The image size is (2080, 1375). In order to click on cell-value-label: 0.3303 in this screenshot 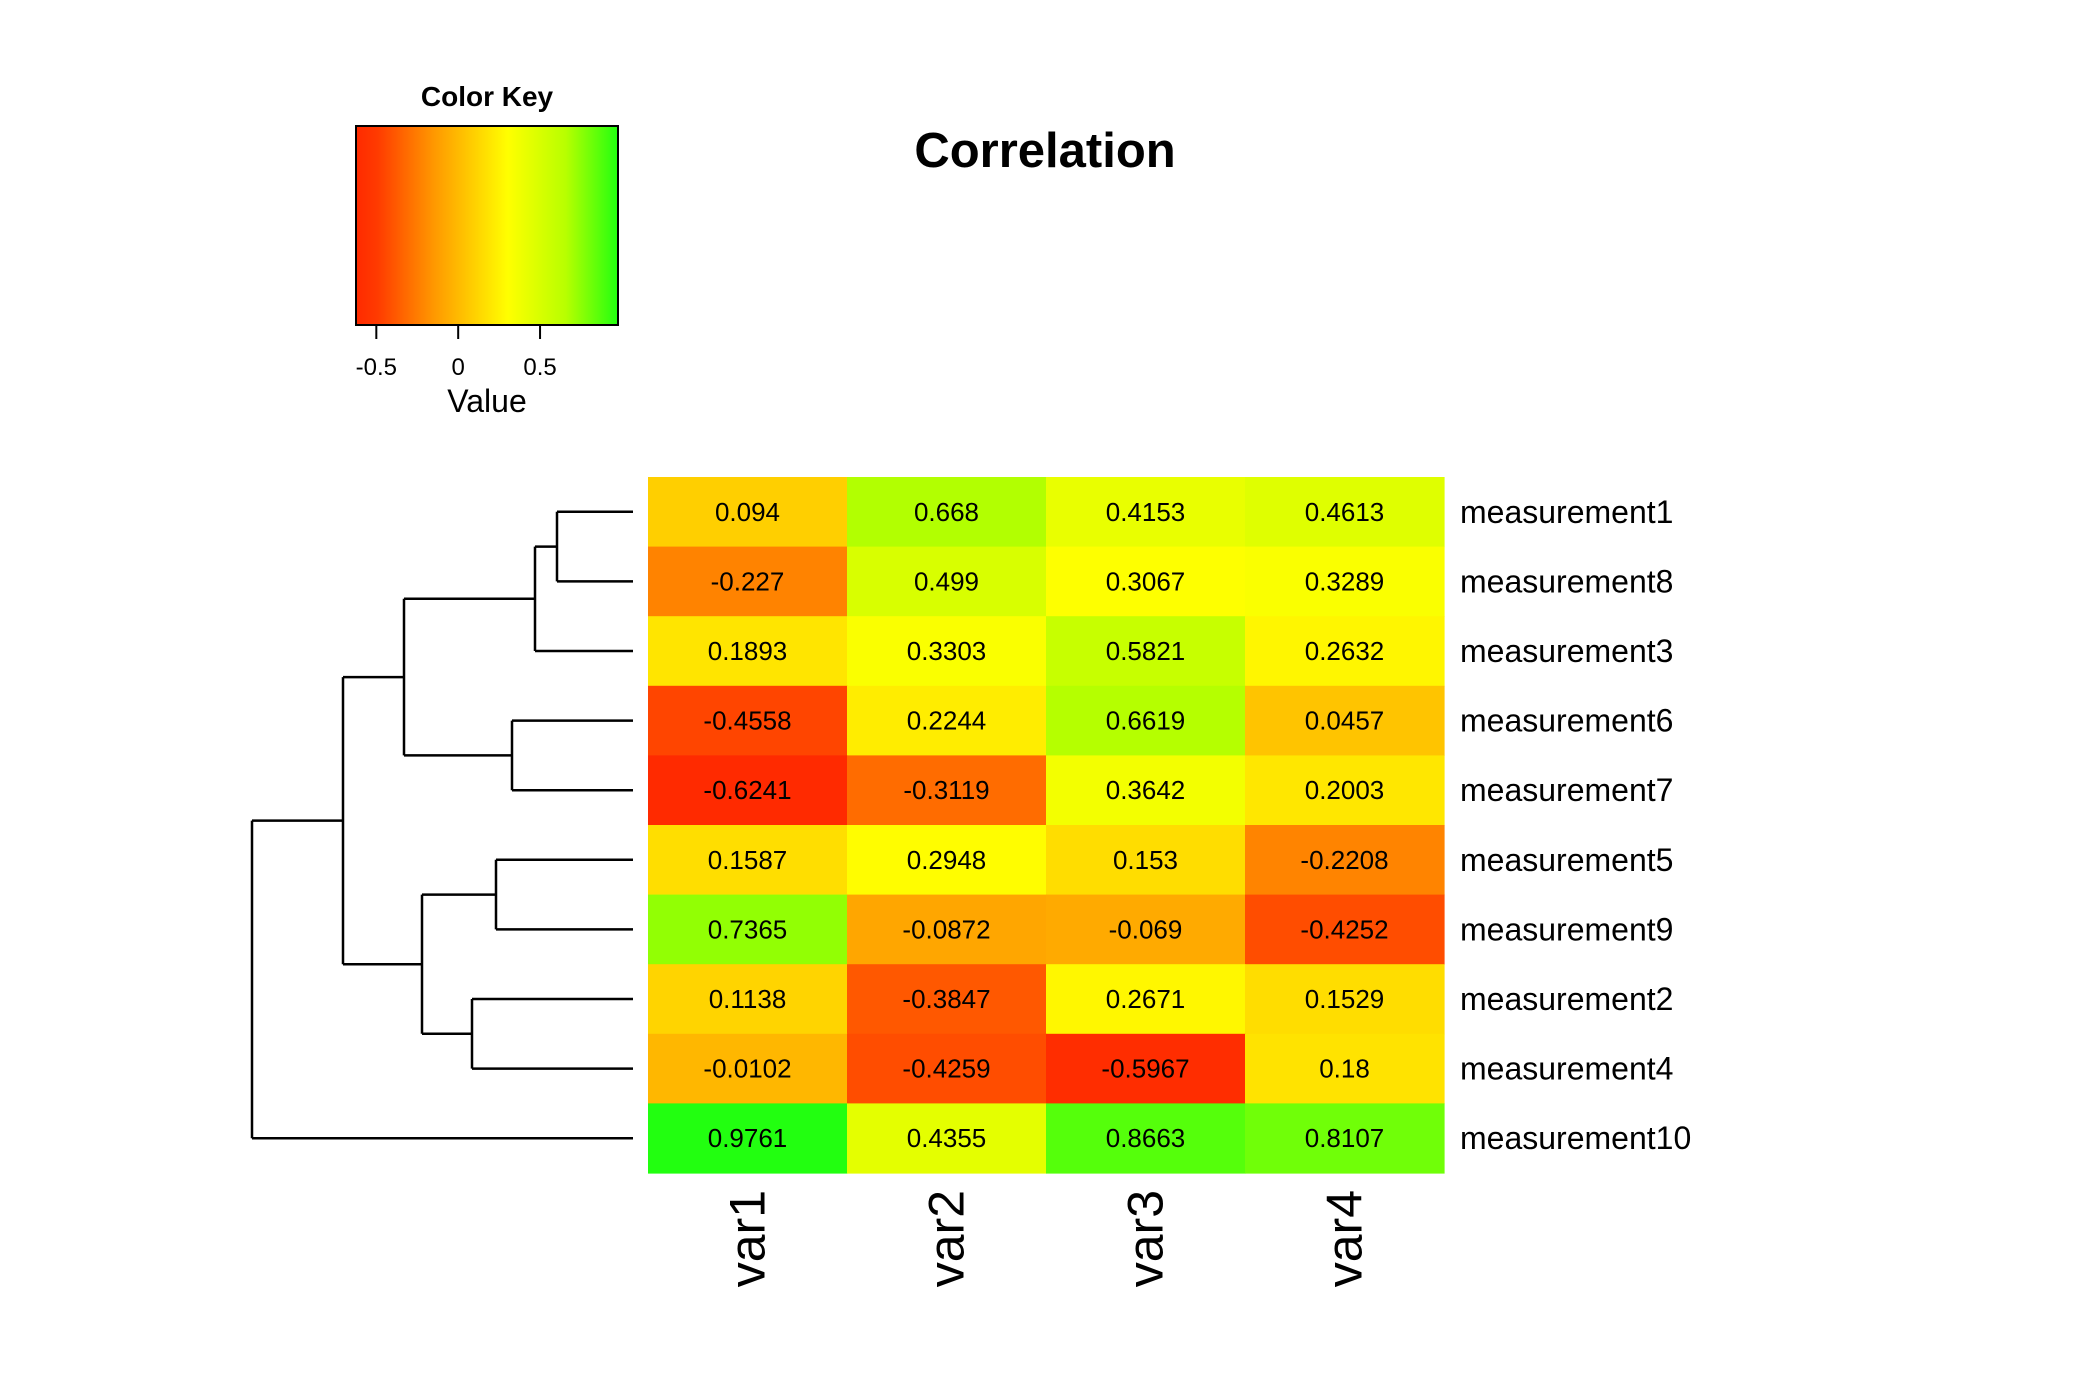, I will do `click(947, 651)`.